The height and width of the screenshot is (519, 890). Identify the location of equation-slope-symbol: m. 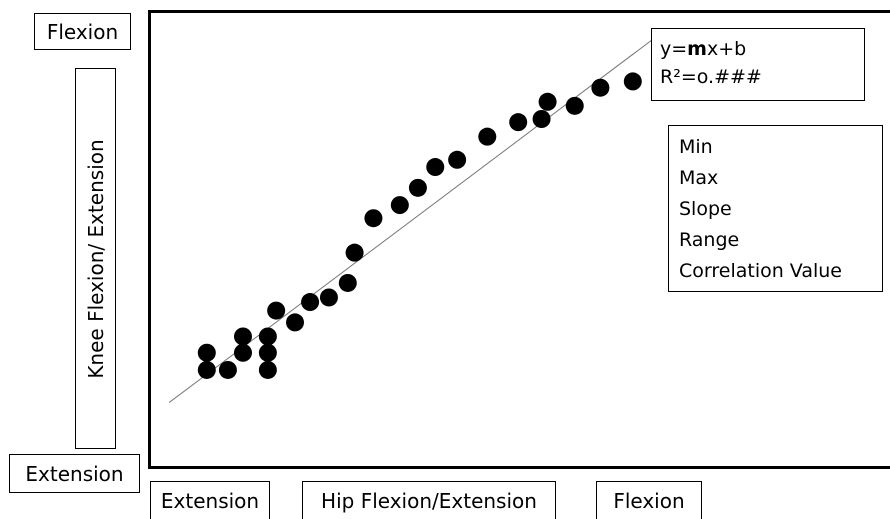
(697, 49).